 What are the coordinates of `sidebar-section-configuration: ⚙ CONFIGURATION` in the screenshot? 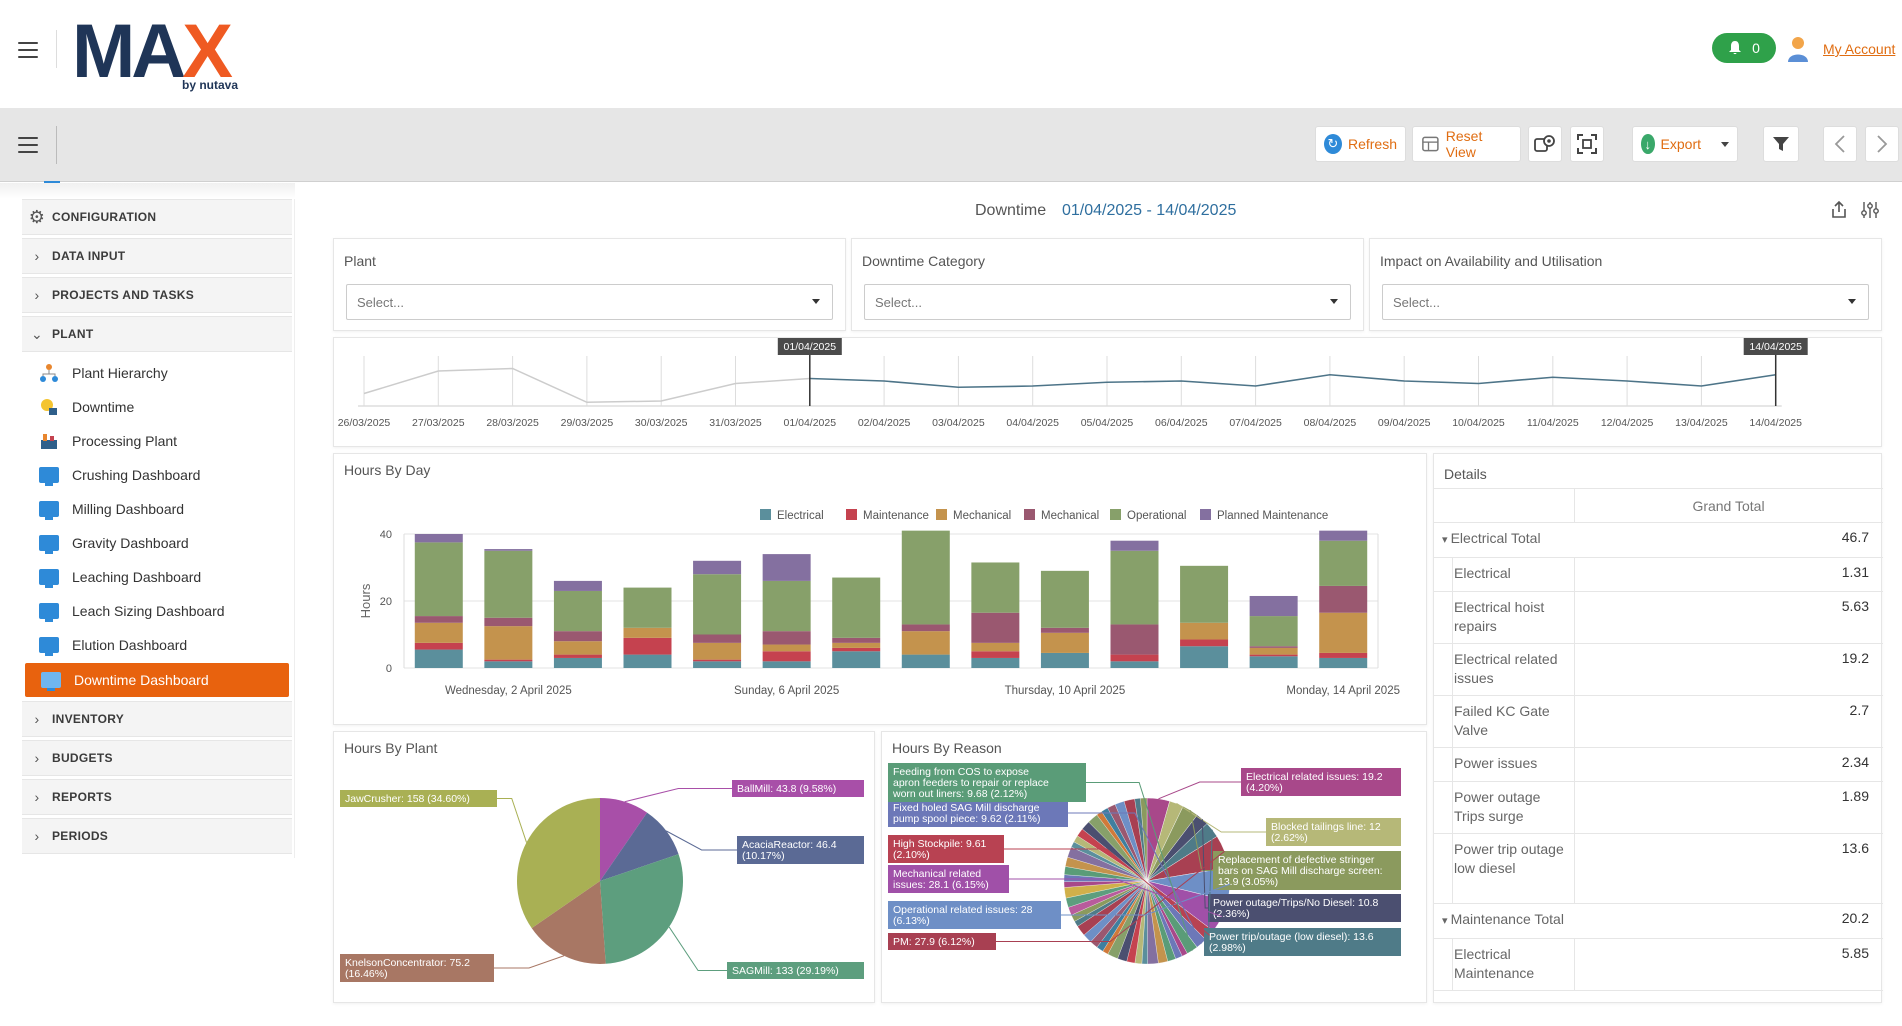 It's located at (157, 217).